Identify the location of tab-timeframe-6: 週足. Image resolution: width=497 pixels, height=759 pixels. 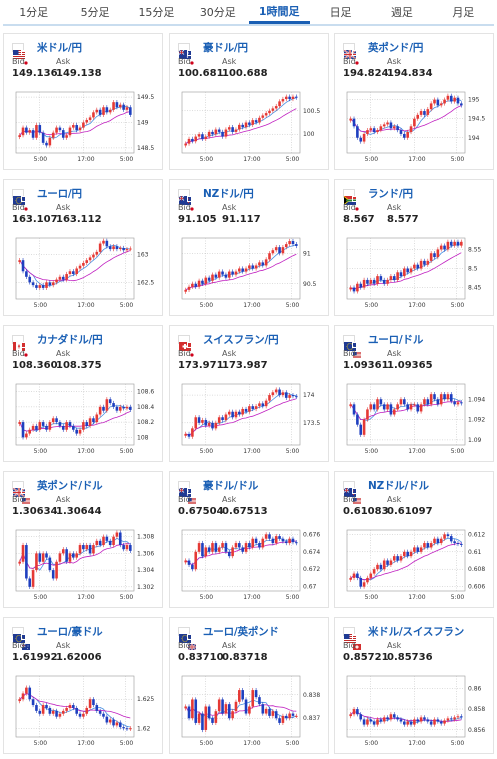
(401, 12).